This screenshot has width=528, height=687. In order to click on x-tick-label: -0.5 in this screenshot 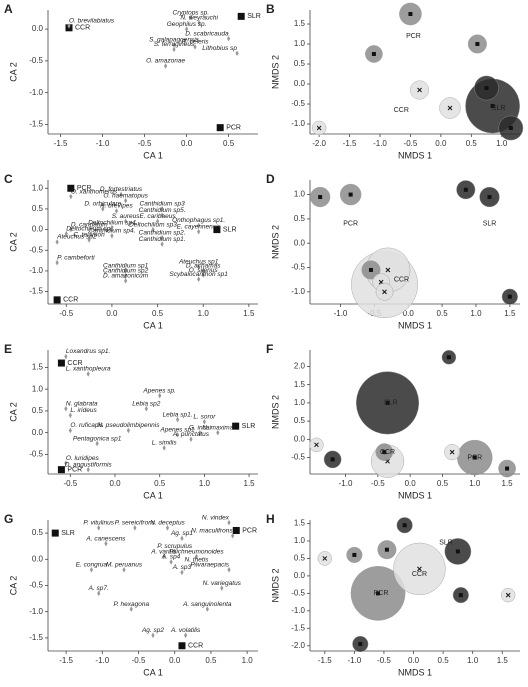, I will do `click(384, 660)`.